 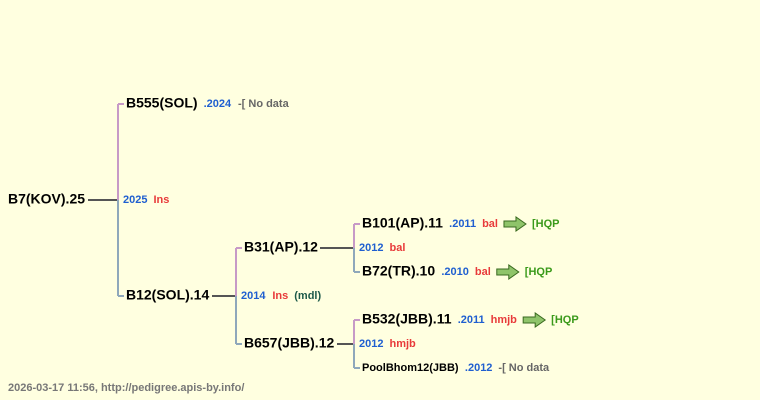 What do you see at coordinates (398, 271) in the screenshot?
I see `node-name: B72(TR).10` at bounding box center [398, 271].